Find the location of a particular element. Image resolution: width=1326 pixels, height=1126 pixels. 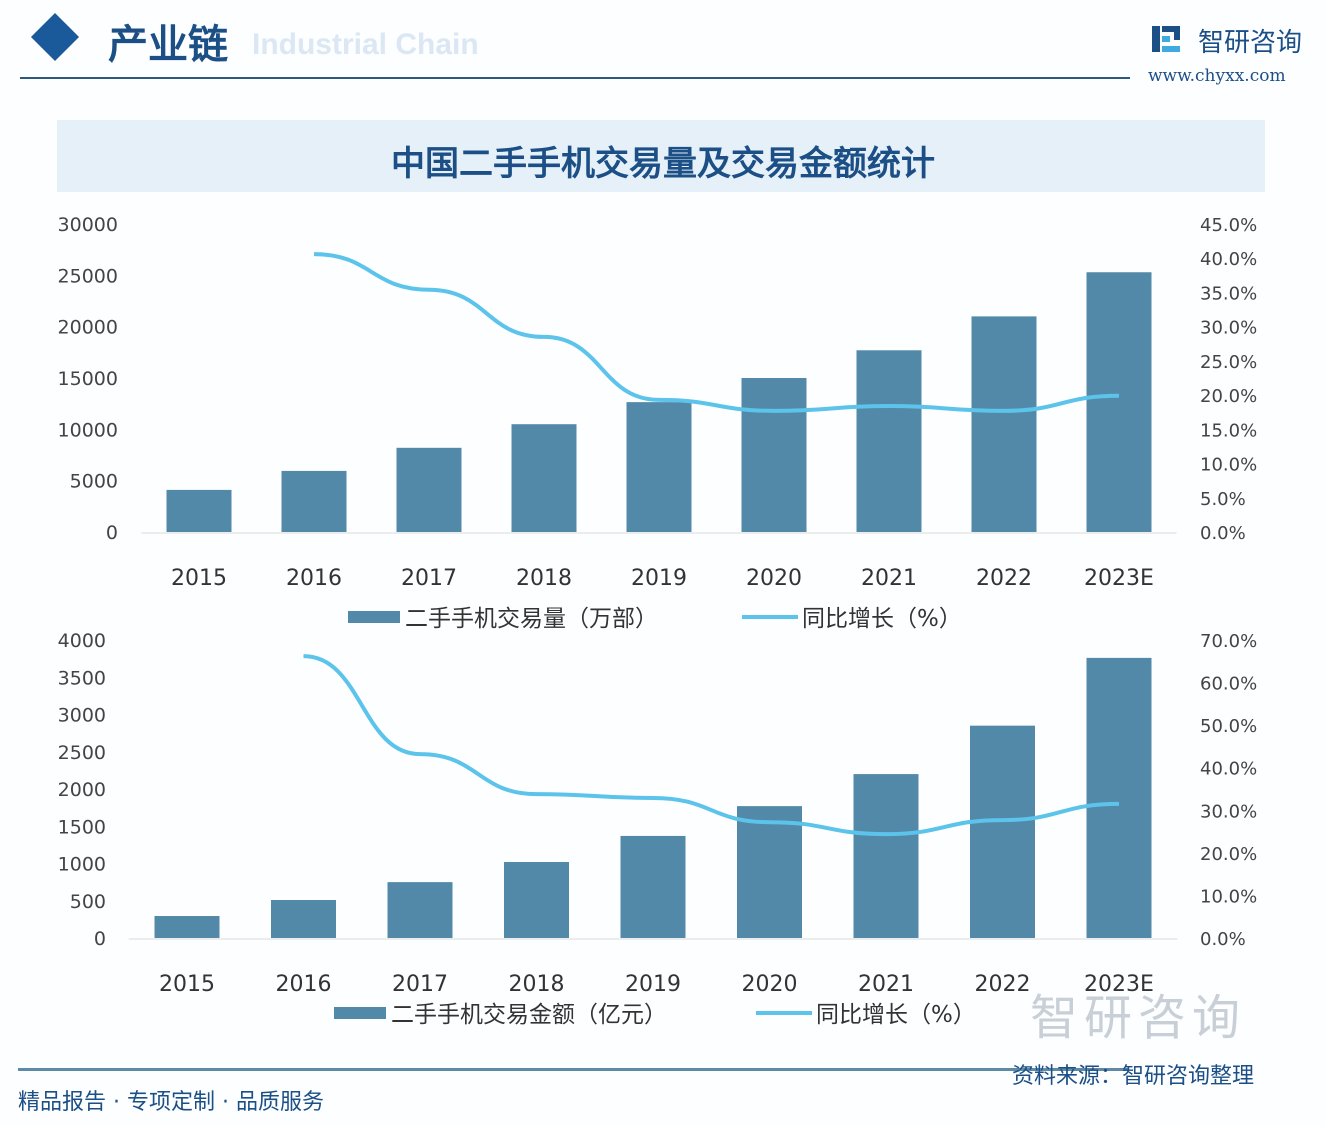

brand-name: 智研咨询 is located at coordinates (1250, 43).